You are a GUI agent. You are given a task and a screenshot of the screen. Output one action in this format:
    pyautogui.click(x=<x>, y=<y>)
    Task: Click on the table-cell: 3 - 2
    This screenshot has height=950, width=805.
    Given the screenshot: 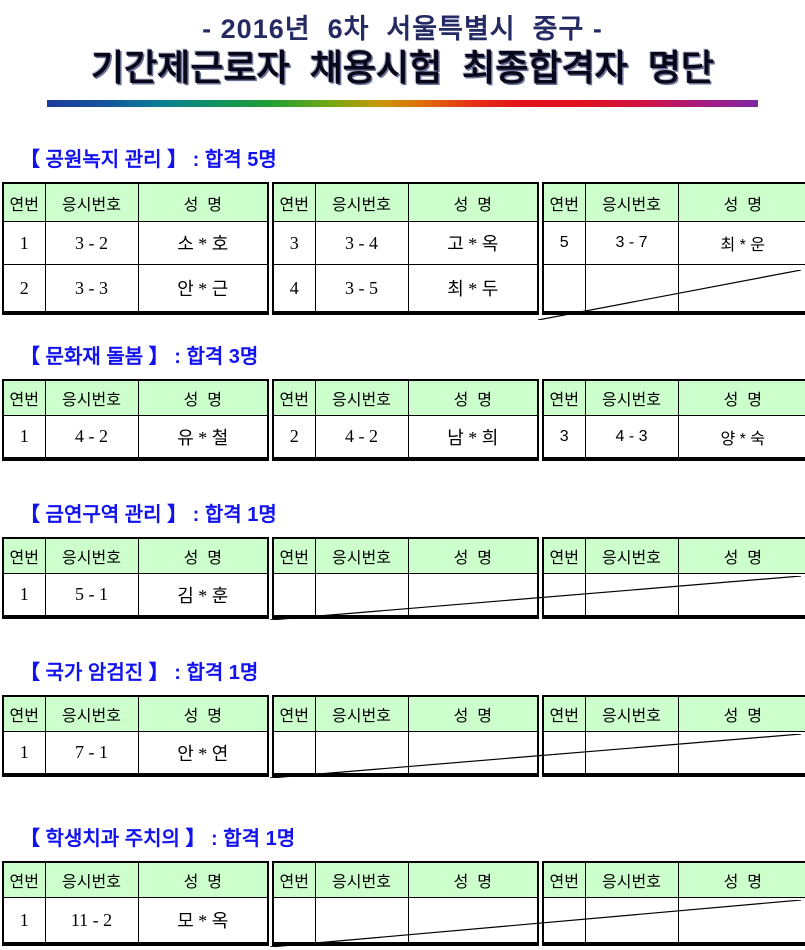 What is the action you would take?
    pyautogui.click(x=91, y=243)
    